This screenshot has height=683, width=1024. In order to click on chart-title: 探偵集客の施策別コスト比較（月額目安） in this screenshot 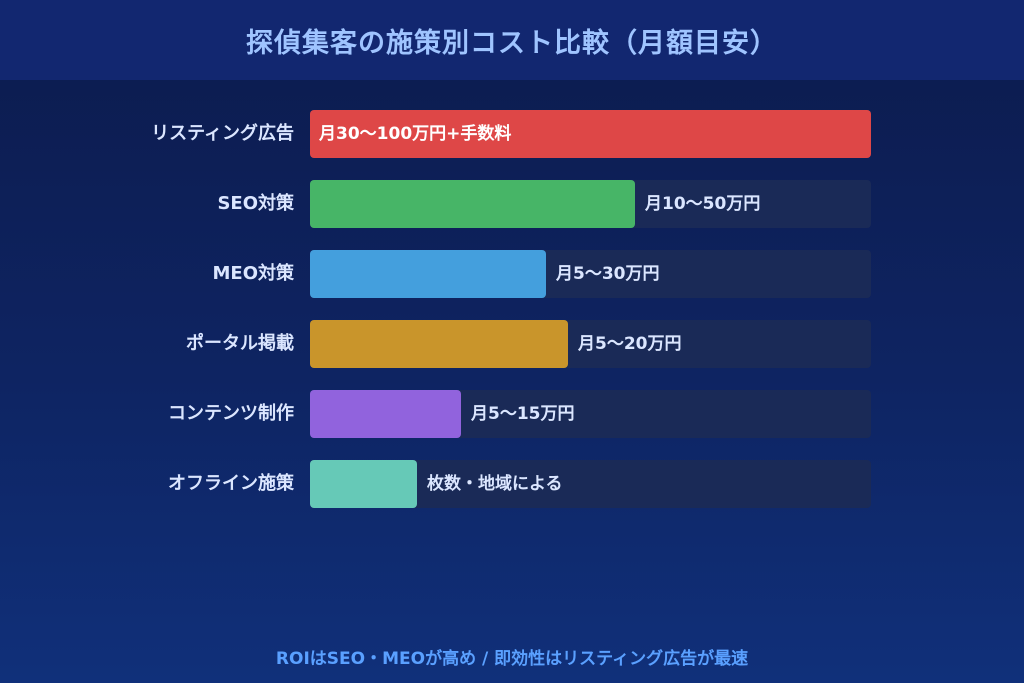, I will do `click(512, 43)`.